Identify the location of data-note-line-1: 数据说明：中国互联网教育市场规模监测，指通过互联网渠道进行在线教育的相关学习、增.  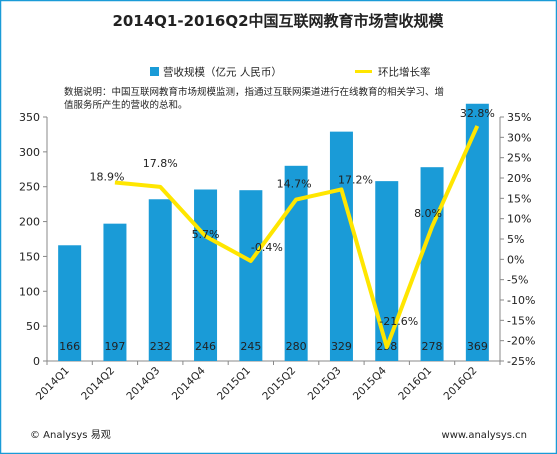
(254, 92).